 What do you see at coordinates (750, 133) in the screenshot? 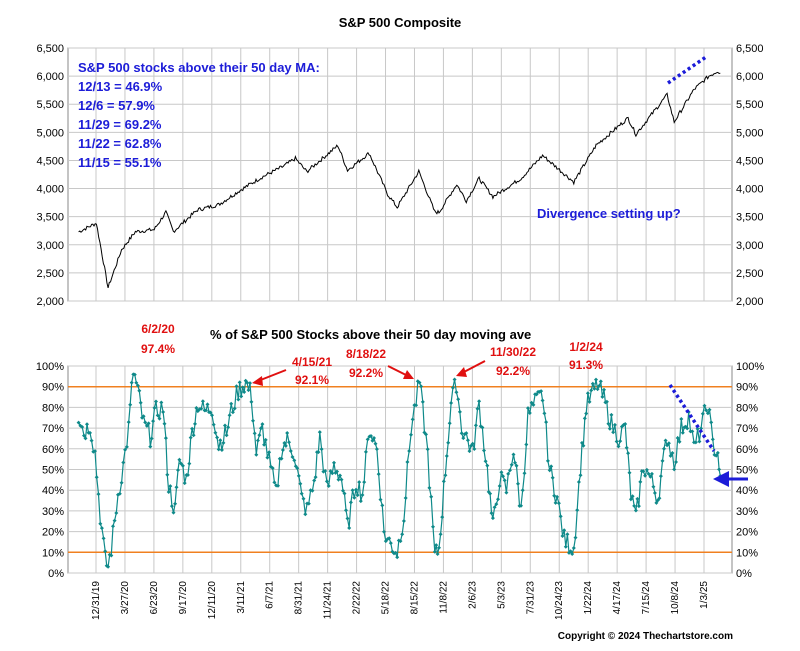
I see `sp500-right-tick-label: 5,000` at bounding box center [750, 133].